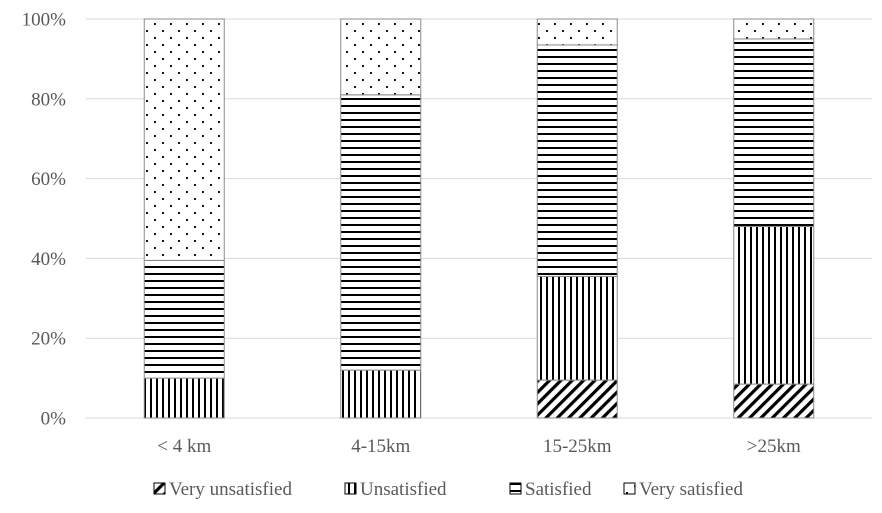 The width and height of the screenshot is (882, 513). What do you see at coordinates (230, 489) in the screenshot?
I see `legend-label: Very unsatisfied` at bounding box center [230, 489].